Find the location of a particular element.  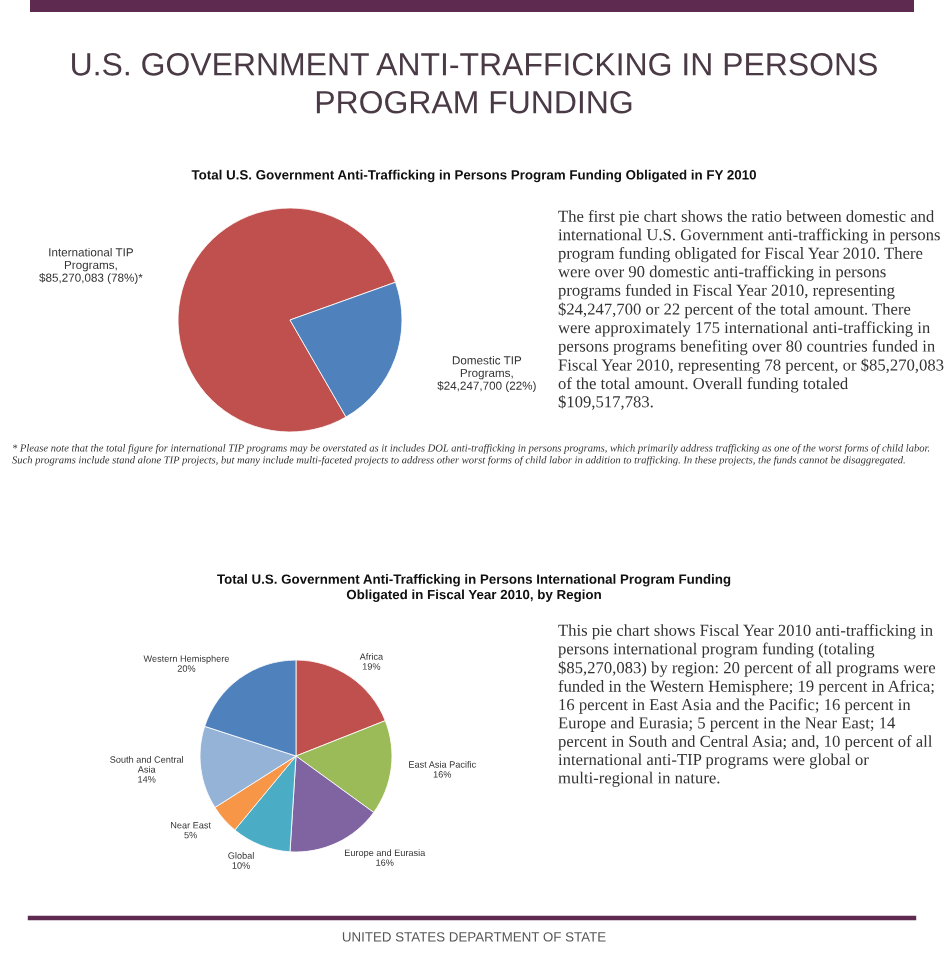

text: This pie chart shows Fiscal Year 2010 anti-trafficking in persons international program funding (totaling $85,270,083) by region: 20 percent of all programs were funded in the Western Hemisphere; 19 percent in Africa; 16 percent in East Asia and the Pacific; 16 percent in Europe and Eurasia; 5 percent in the Near East; 14 percent in South and Central Asia; and, 10 percent of all international anti-TIP programs were global or multi-regional in nature. is located at coordinates (747, 705).